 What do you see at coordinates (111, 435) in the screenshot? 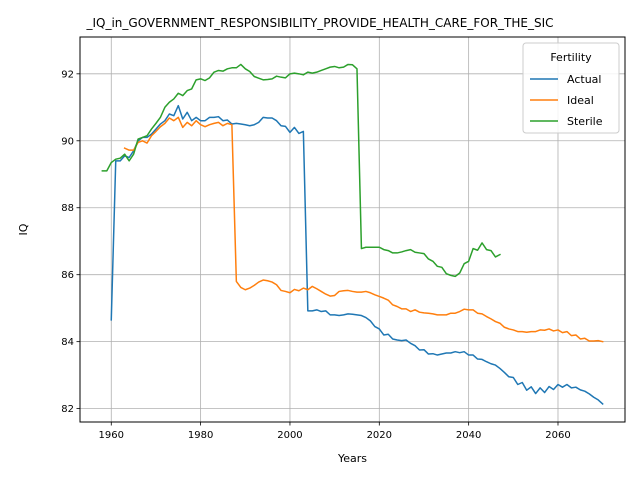
I see `x-tick-label: 1960` at bounding box center [111, 435].